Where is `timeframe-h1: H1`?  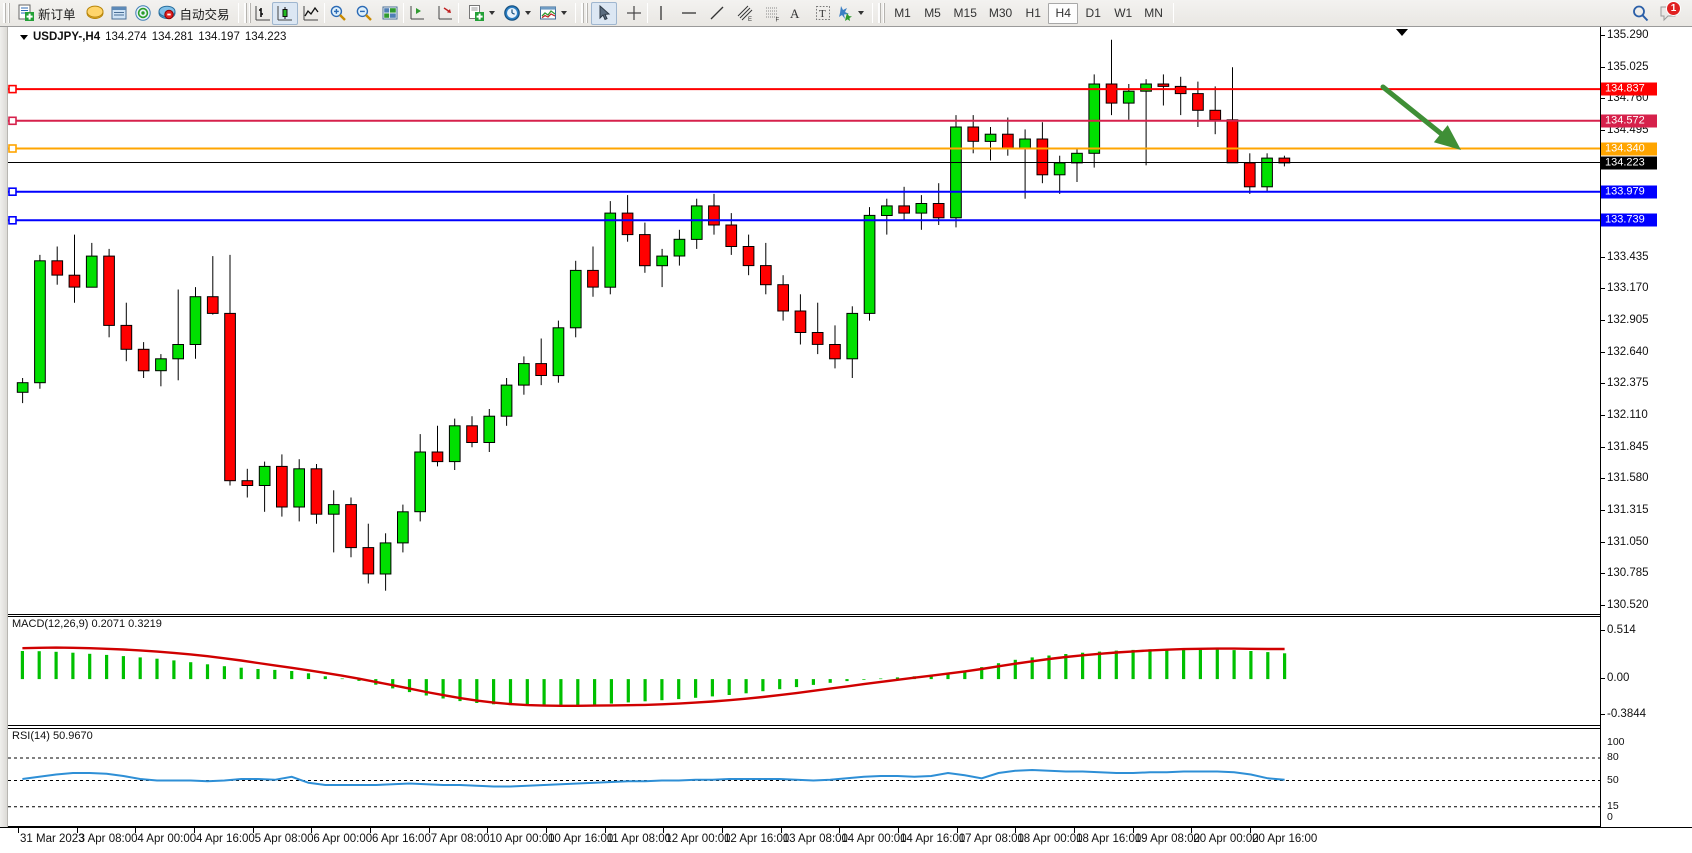 timeframe-h1: H1 is located at coordinates (1033, 12).